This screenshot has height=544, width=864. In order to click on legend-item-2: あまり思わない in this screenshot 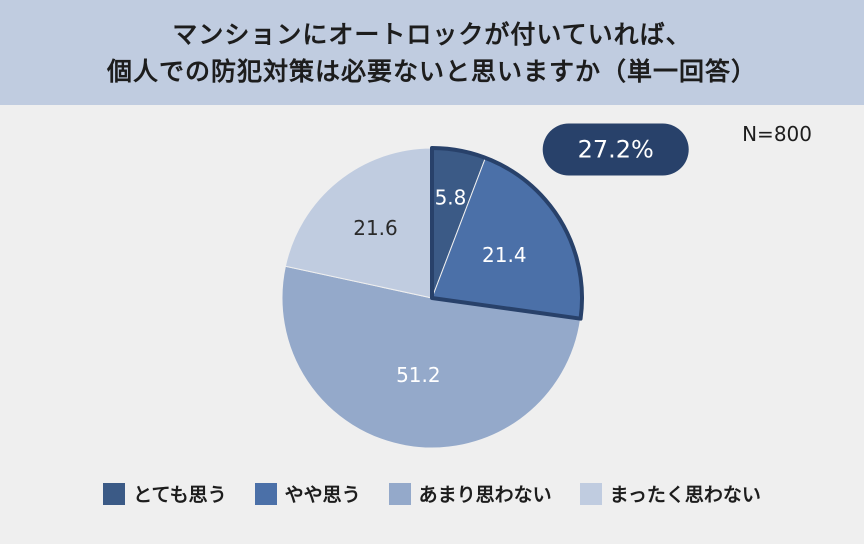, I will do `click(470, 493)`.